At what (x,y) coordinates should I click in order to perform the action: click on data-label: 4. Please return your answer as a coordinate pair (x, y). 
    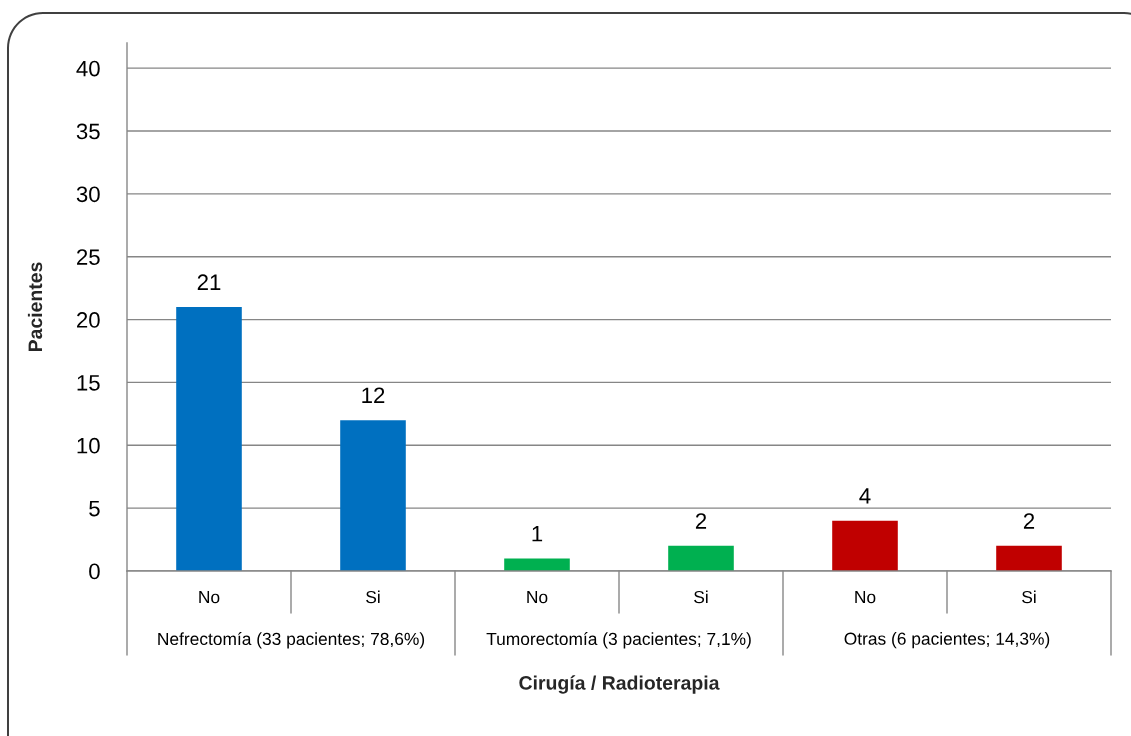
    Looking at the image, I should click on (865, 496).